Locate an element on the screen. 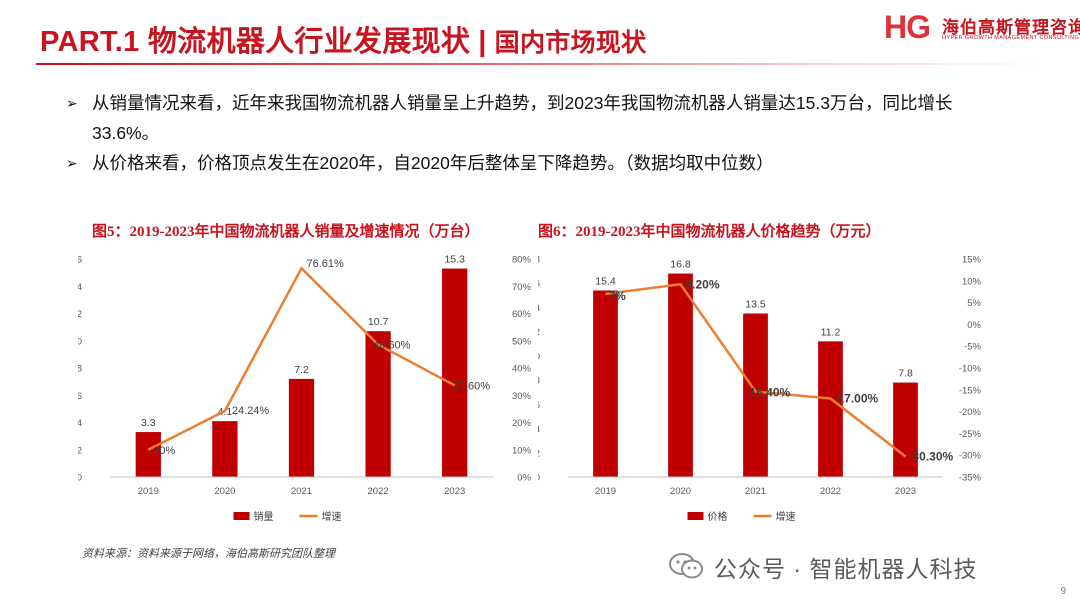 The height and width of the screenshot is (608, 1080). legend-label: 销量 is located at coordinates (264, 516).